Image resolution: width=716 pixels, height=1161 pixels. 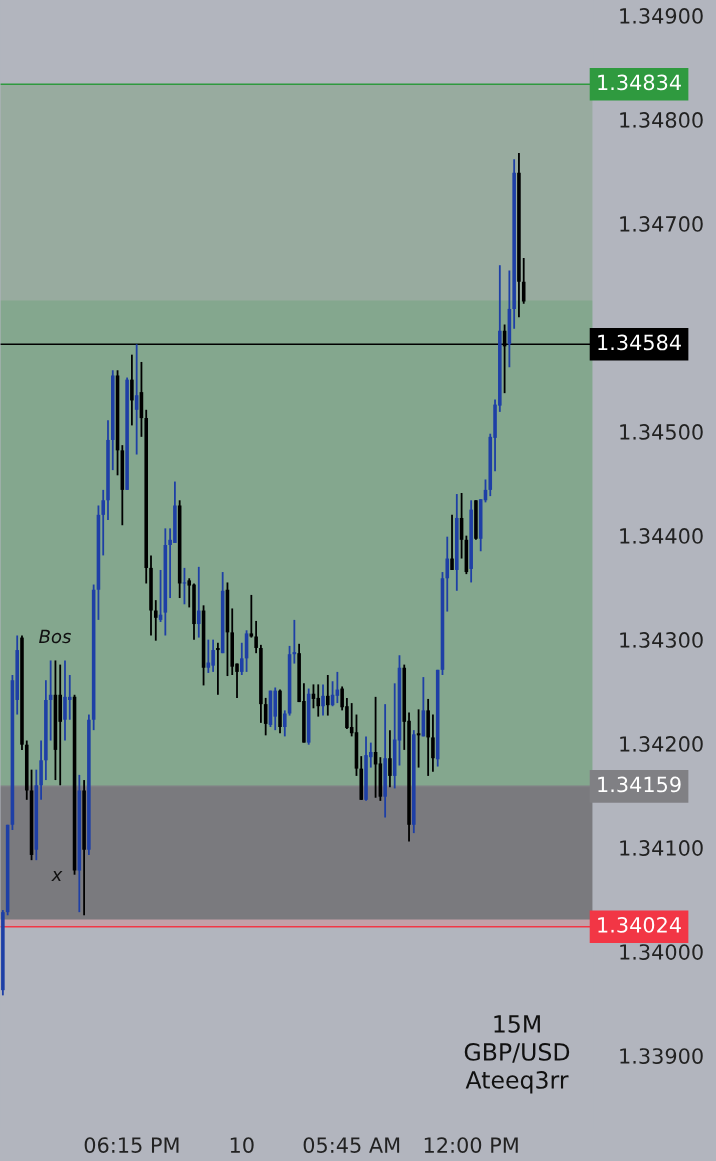 I want to click on x-tick-label: 10, so click(x=242, y=1145).